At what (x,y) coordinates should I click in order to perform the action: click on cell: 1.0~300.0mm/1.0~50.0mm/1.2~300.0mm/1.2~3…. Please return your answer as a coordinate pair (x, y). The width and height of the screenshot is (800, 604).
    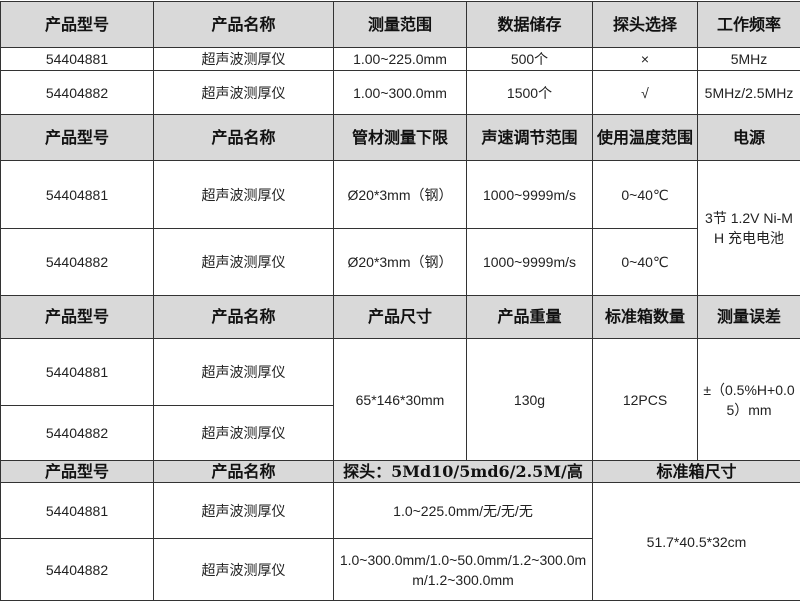
    Looking at the image, I should click on (463, 570).